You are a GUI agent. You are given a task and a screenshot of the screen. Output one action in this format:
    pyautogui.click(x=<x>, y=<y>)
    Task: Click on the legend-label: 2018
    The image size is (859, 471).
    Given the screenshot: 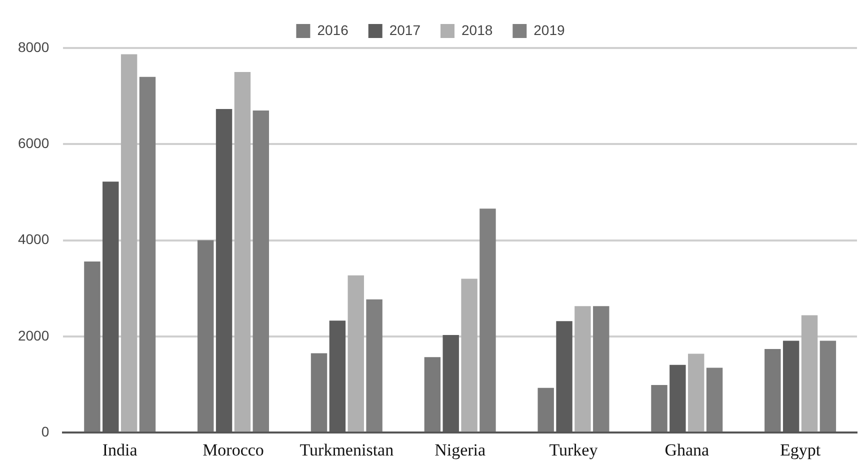 What is the action you would take?
    pyautogui.click(x=477, y=30)
    